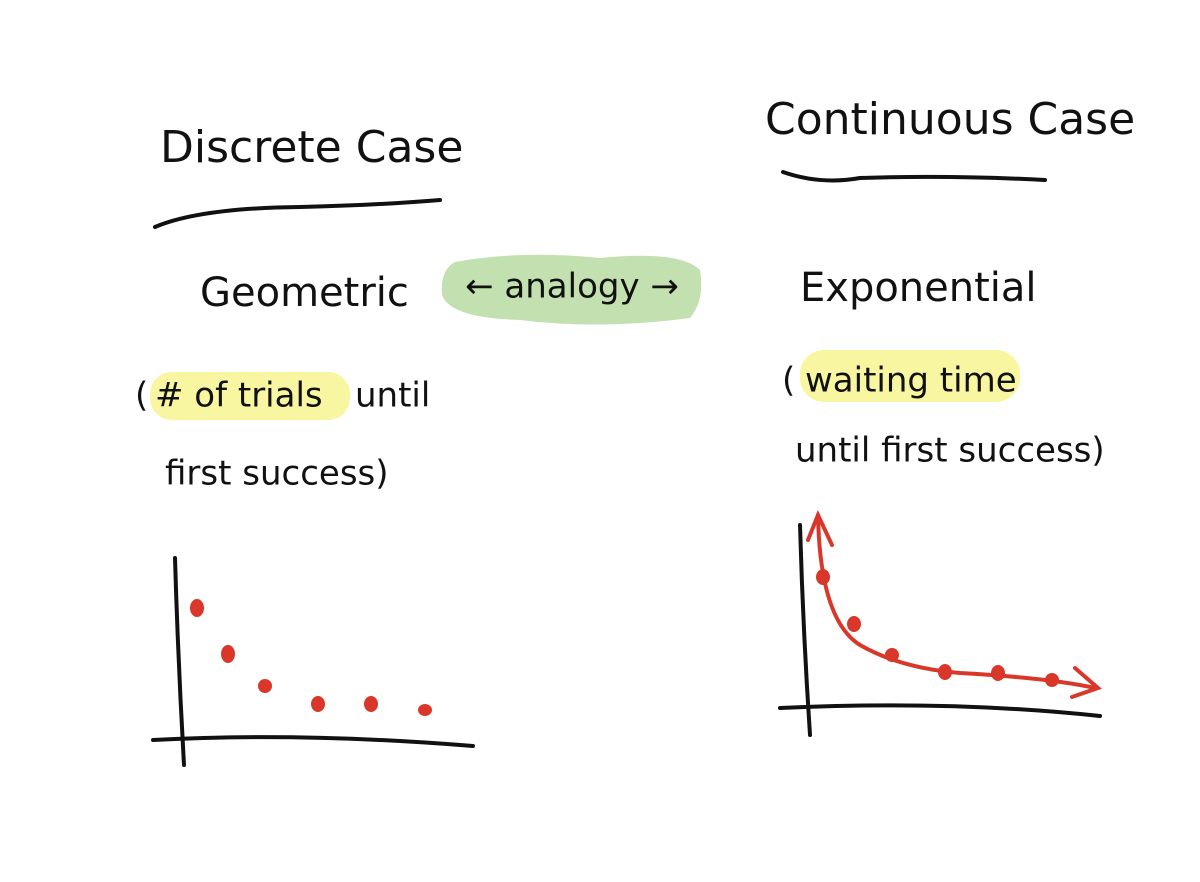 The image size is (1200, 882). What do you see at coordinates (911, 381) in the screenshot?
I see `note-highlight: waiting time` at bounding box center [911, 381].